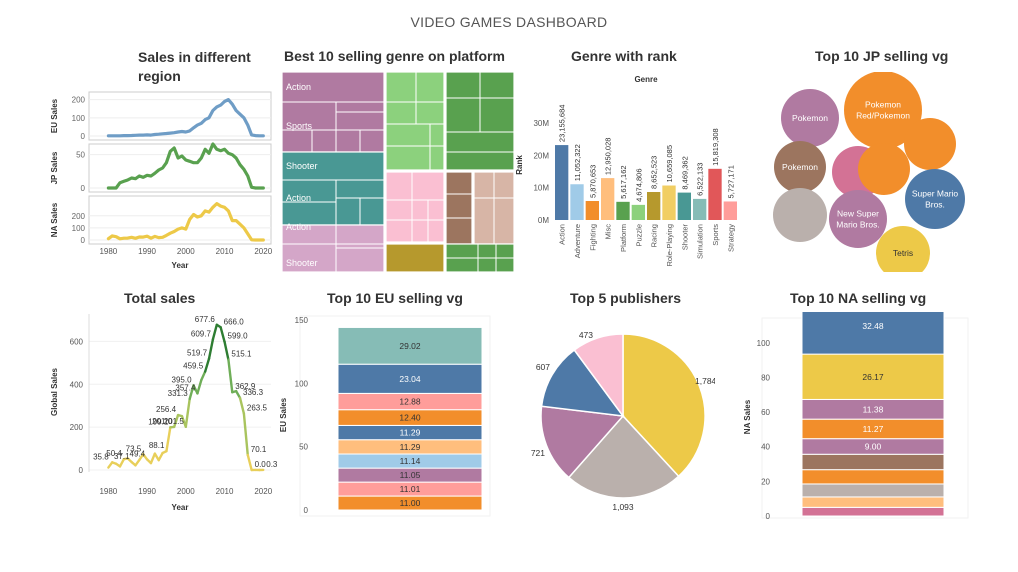 The height and width of the screenshot is (572, 1018). I want to click on y-tick-label: 0, so click(81, 470).